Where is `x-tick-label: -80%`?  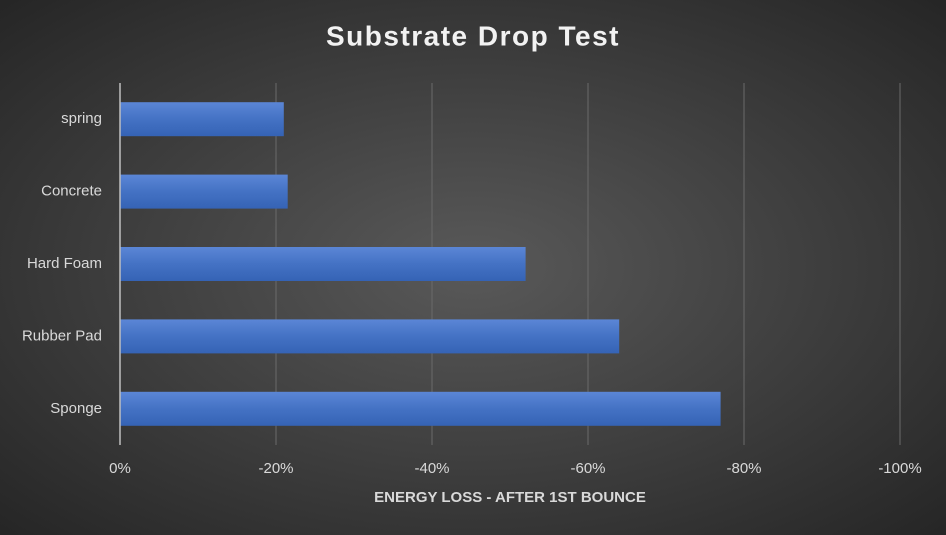
x-tick-label: -80% is located at coordinates (743, 468).